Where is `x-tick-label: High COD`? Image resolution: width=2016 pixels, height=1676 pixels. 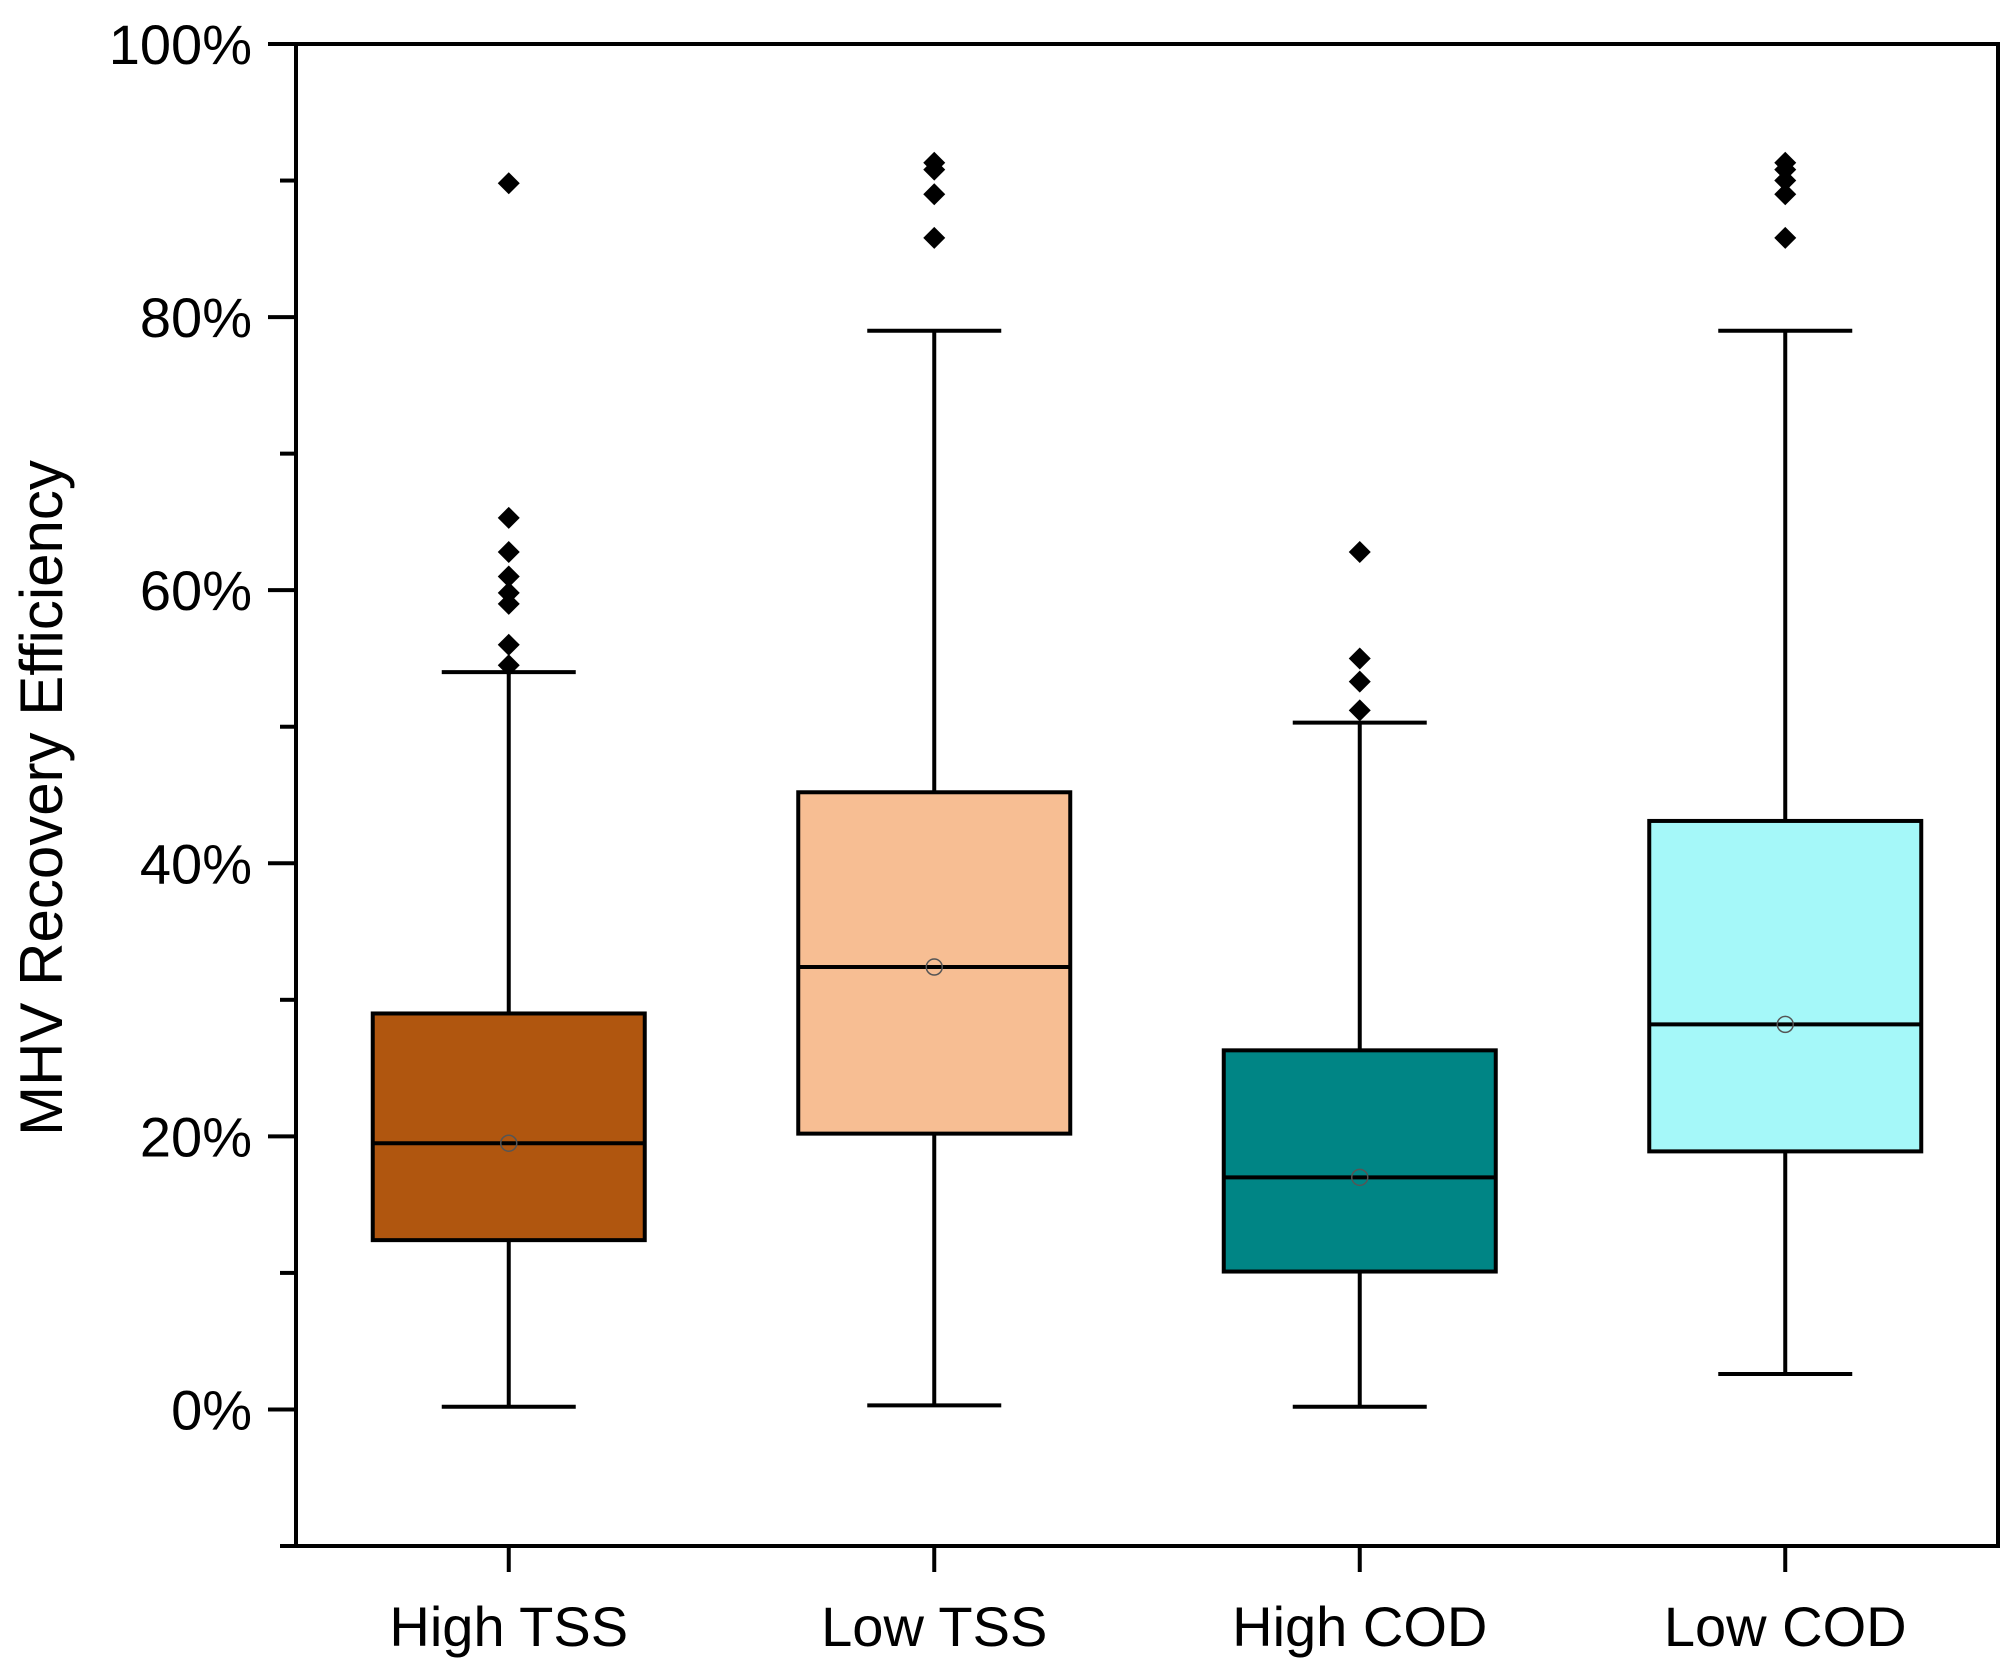 x-tick-label: High COD is located at coordinates (1359, 1626).